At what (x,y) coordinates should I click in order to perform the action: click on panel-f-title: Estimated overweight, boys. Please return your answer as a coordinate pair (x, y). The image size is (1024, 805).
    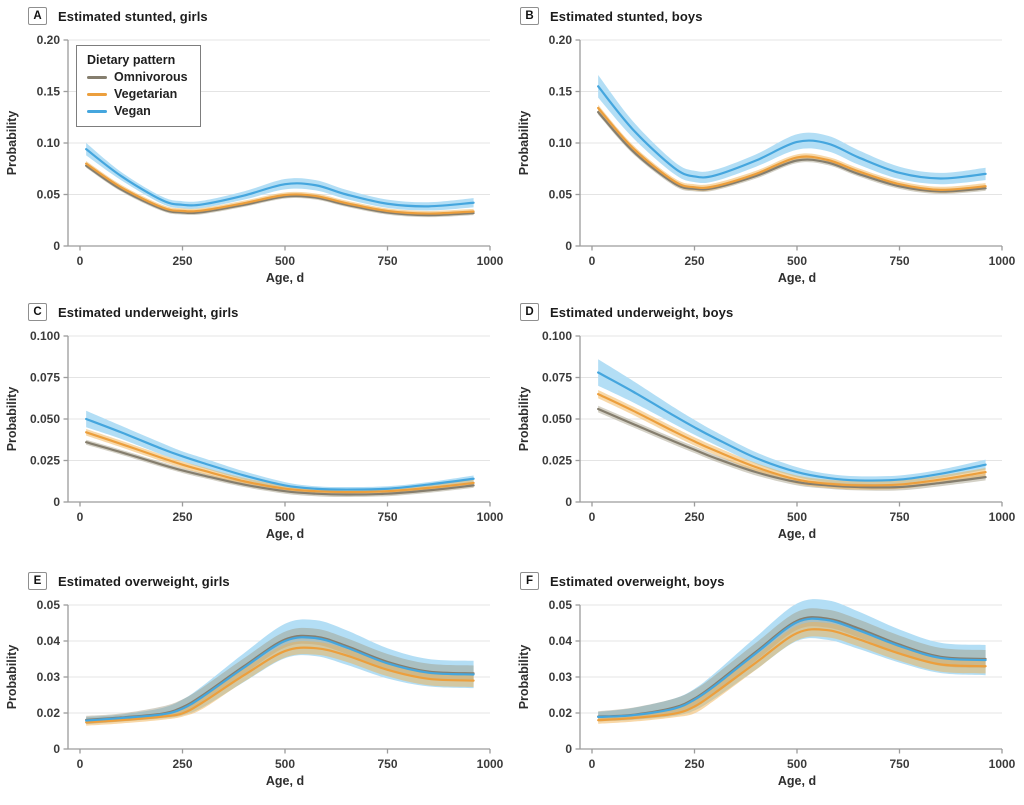
    Looking at the image, I should click on (637, 581).